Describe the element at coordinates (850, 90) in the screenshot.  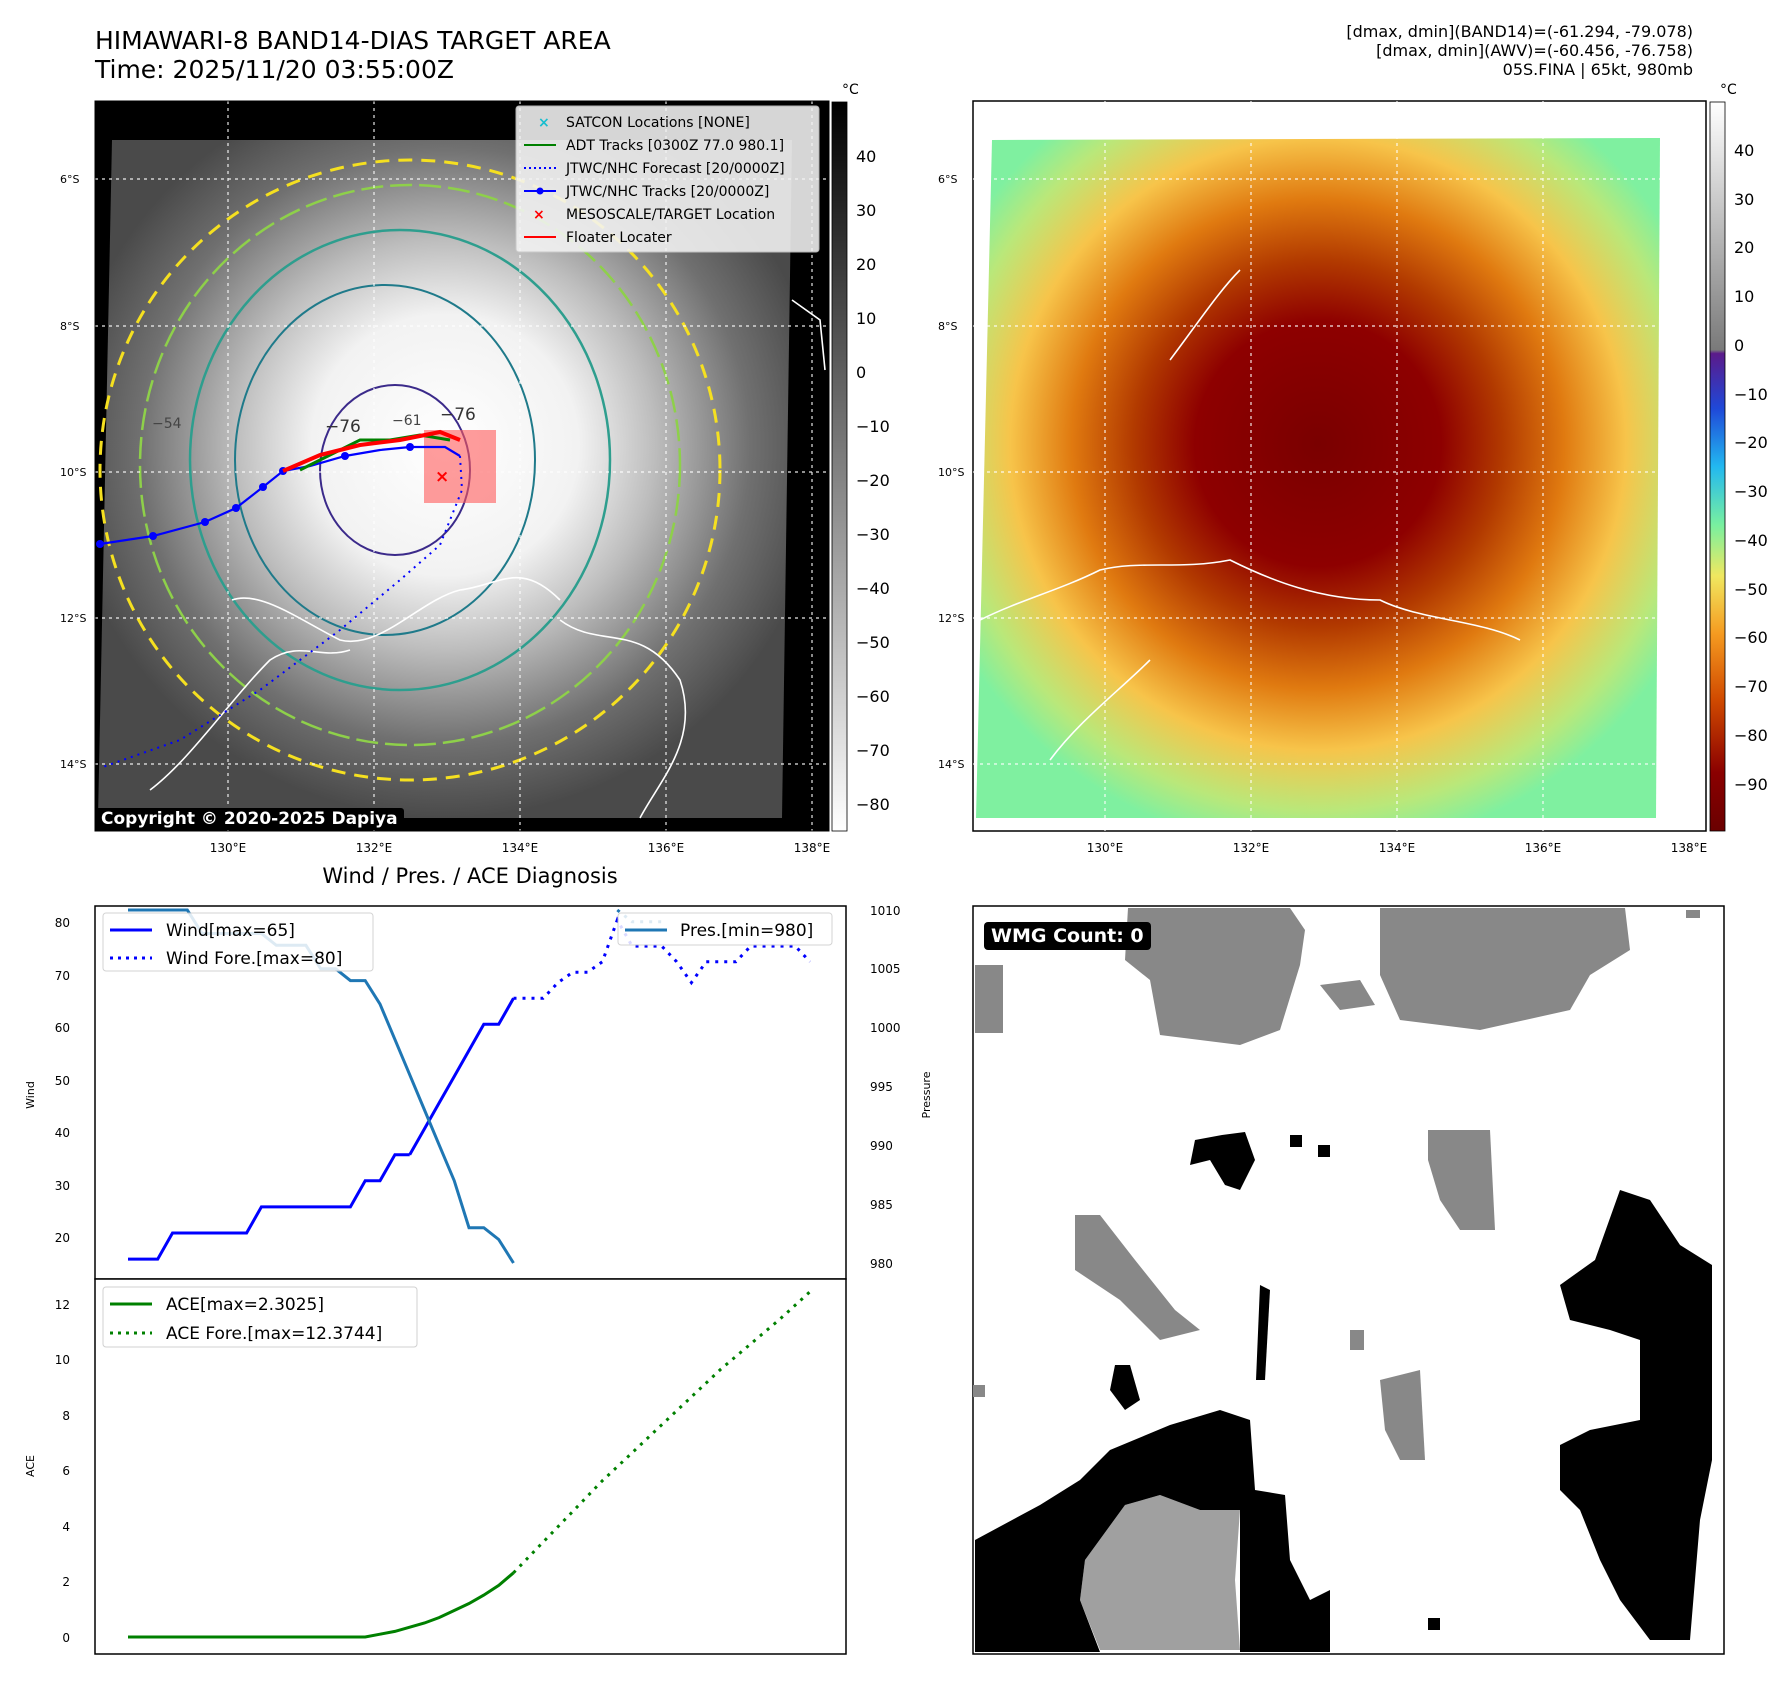
I see `svg-text: °C` at that location.